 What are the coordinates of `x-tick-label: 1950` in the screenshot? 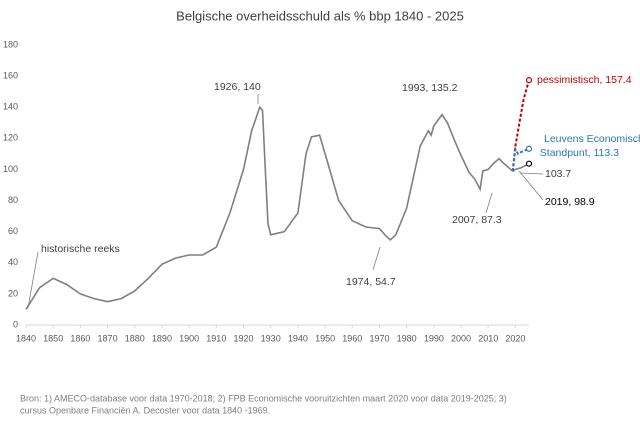 It's located at (325, 338).